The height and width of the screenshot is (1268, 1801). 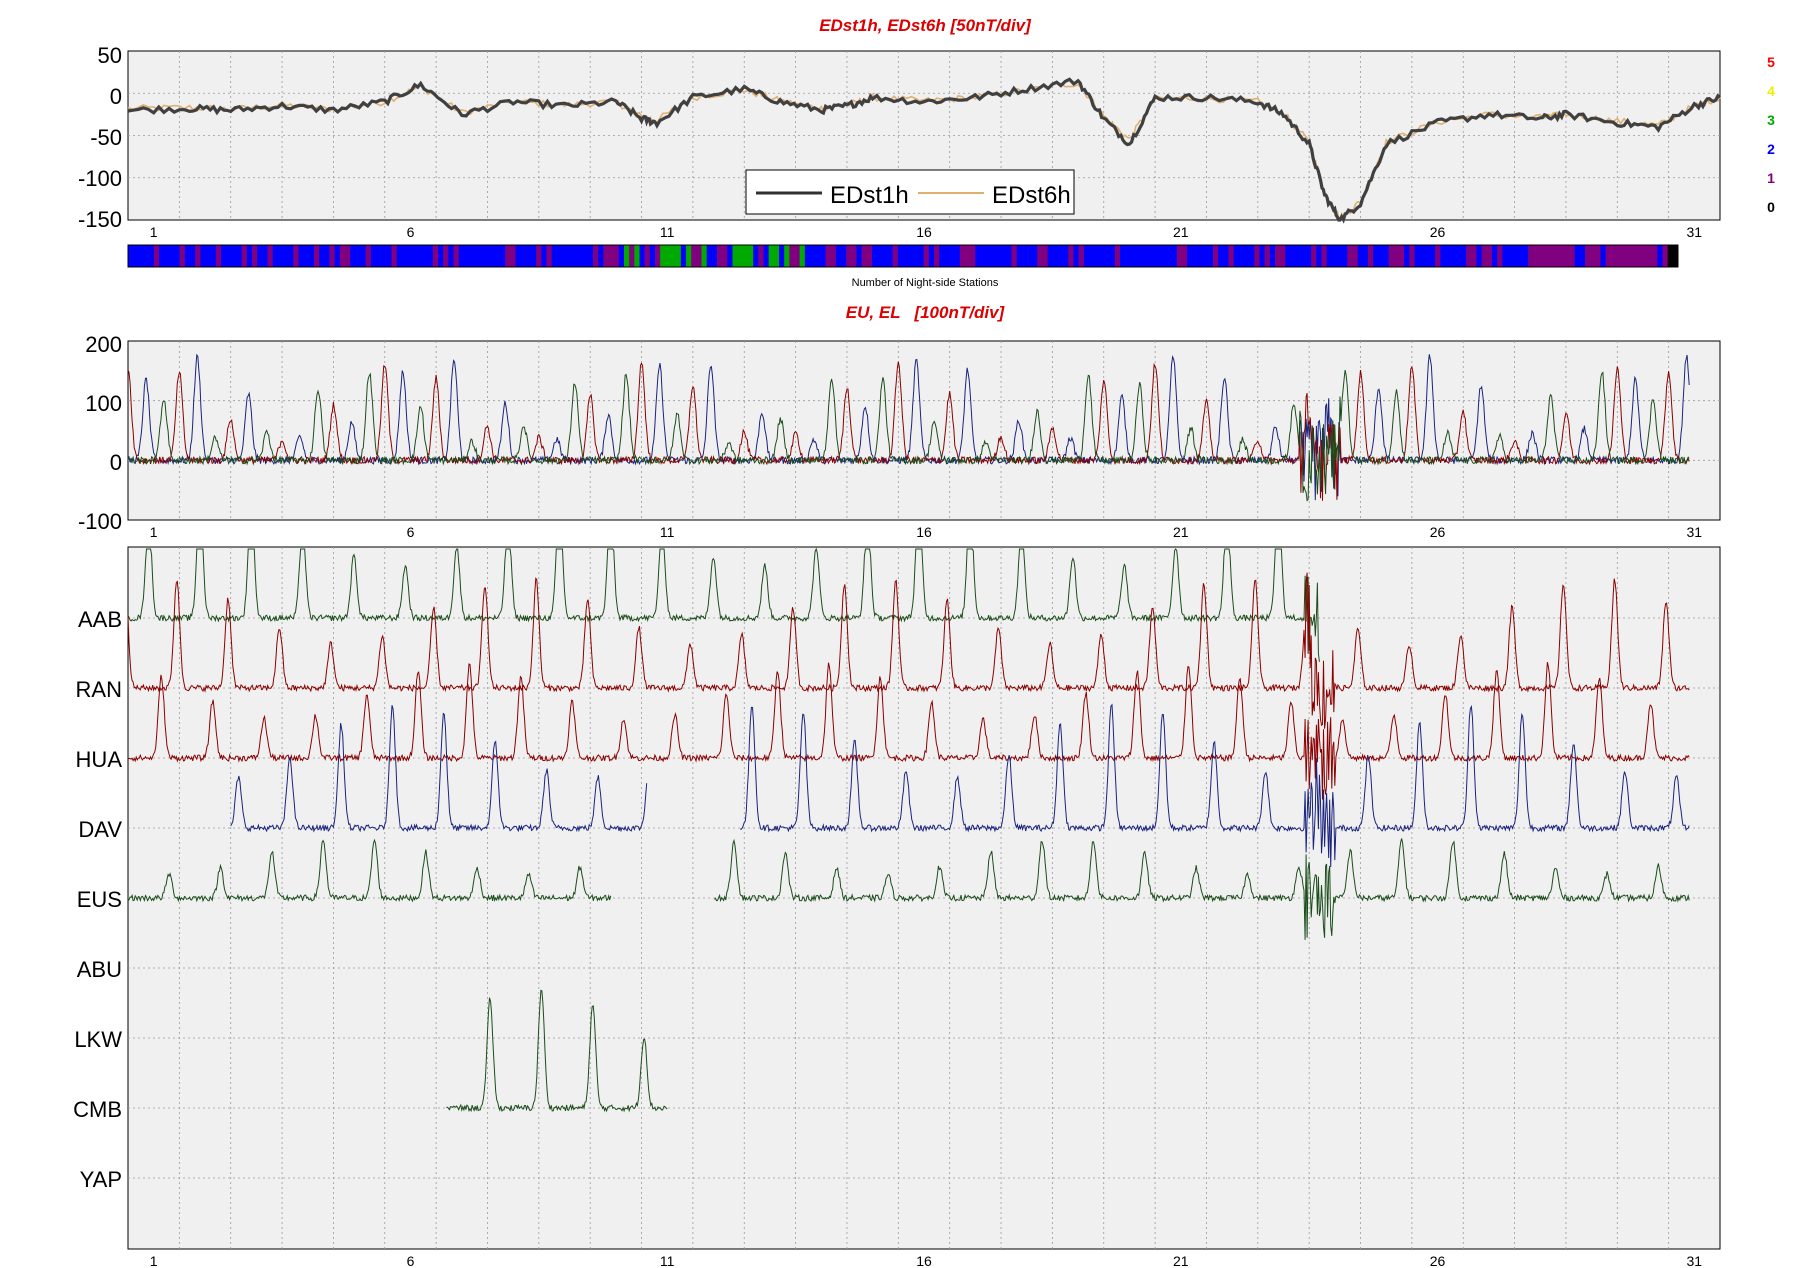 I want to click on station-trace-hua, so click(x=908, y=730).